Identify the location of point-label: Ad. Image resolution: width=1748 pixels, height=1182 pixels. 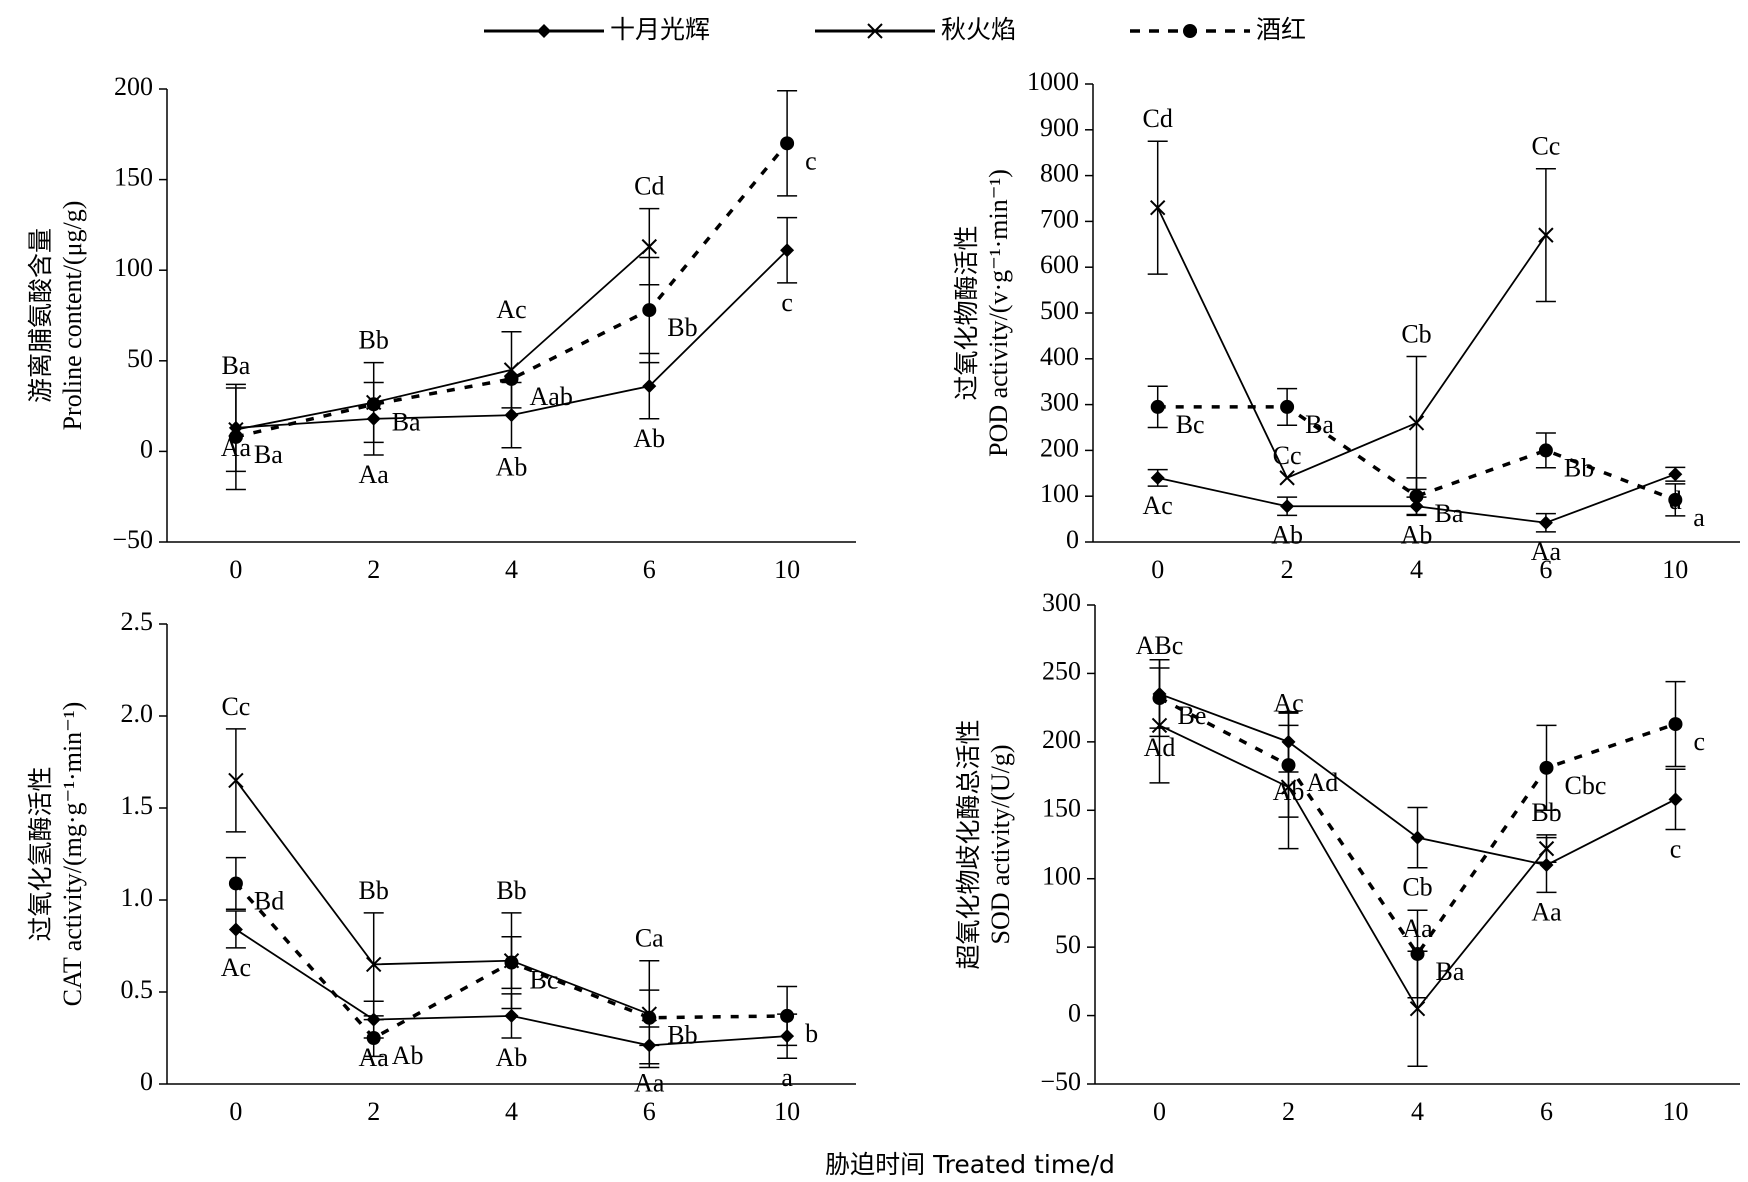
(1323, 782).